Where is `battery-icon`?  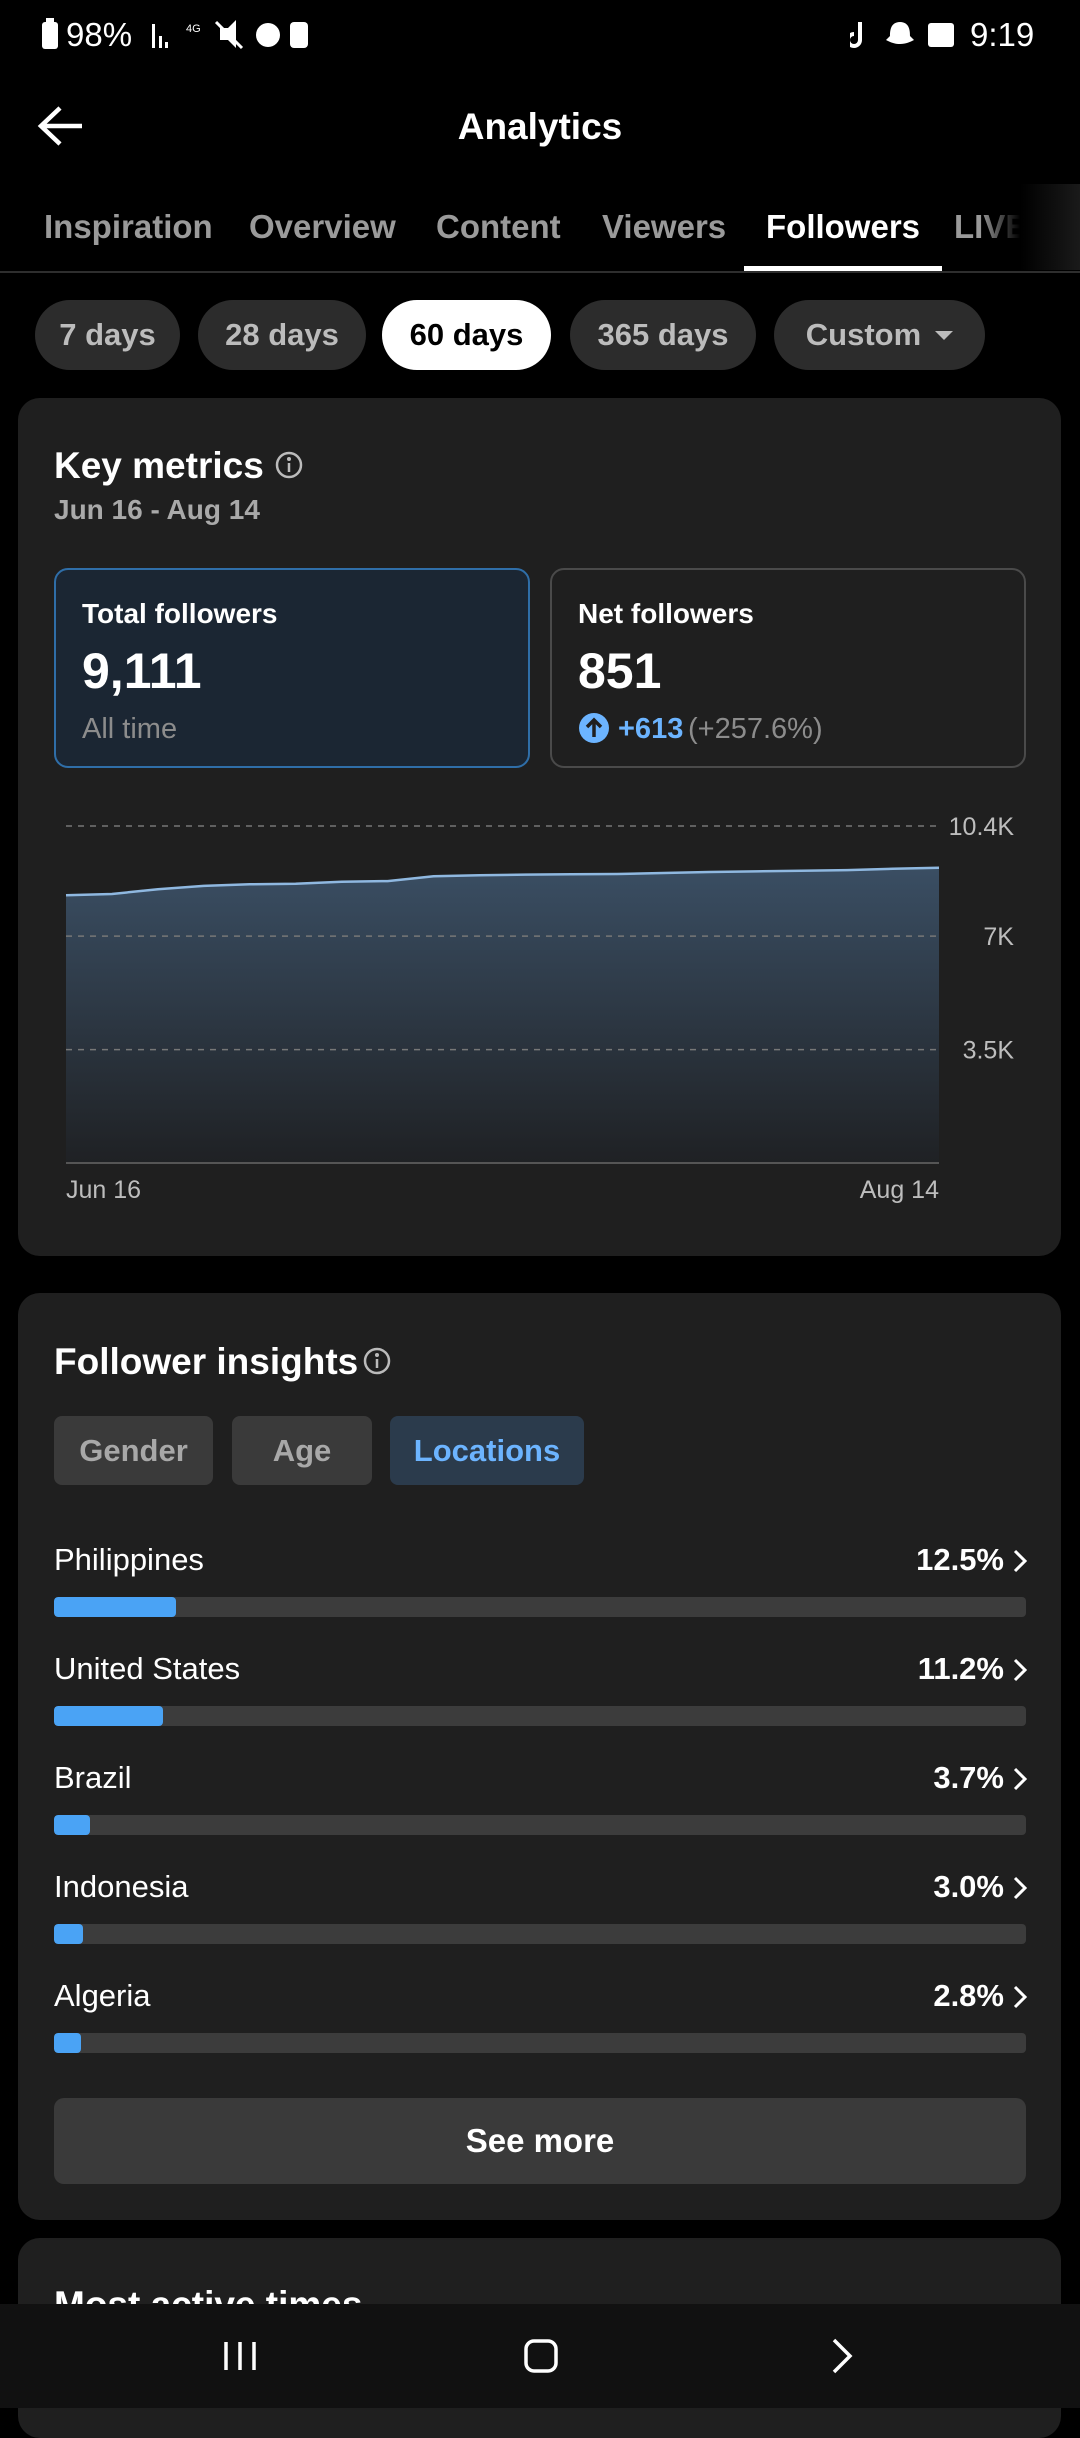
battery-icon is located at coordinates (50, 33).